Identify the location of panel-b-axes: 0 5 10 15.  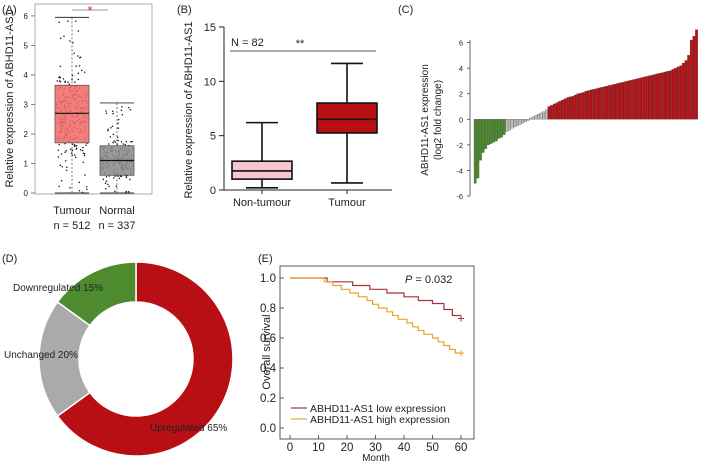
(298, 109).